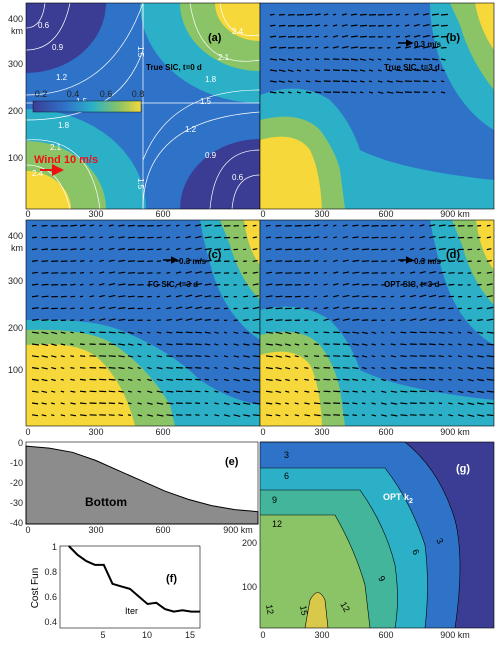 The image size is (500, 652). What do you see at coordinates (385, 635) in the screenshot?
I see `x-tick: 600` at bounding box center [385, 635].